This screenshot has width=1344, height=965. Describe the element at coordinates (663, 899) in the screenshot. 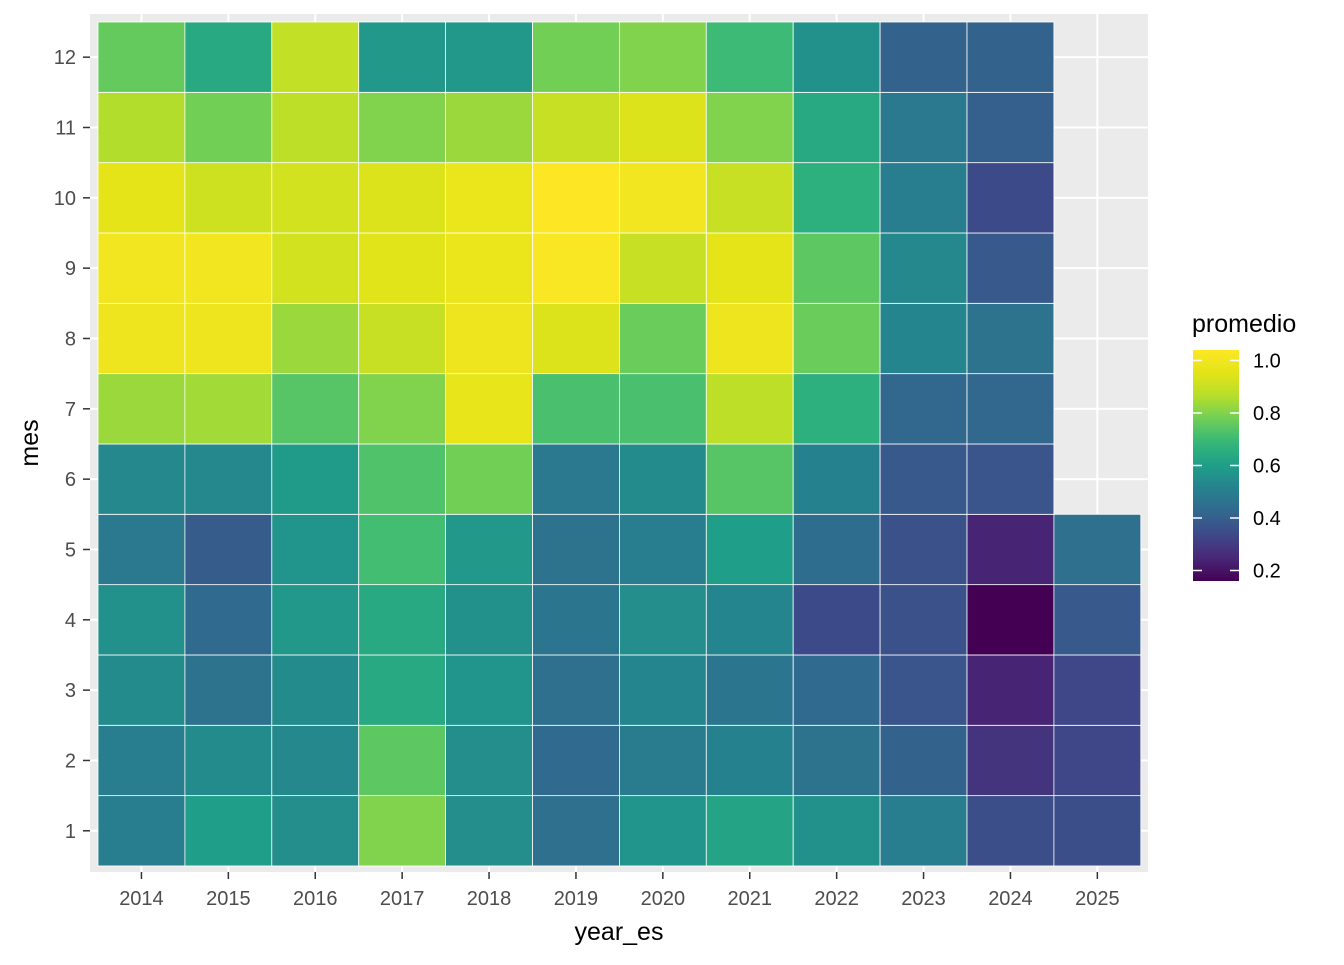

I see `x-tick-label-2020: 2020` at that location.